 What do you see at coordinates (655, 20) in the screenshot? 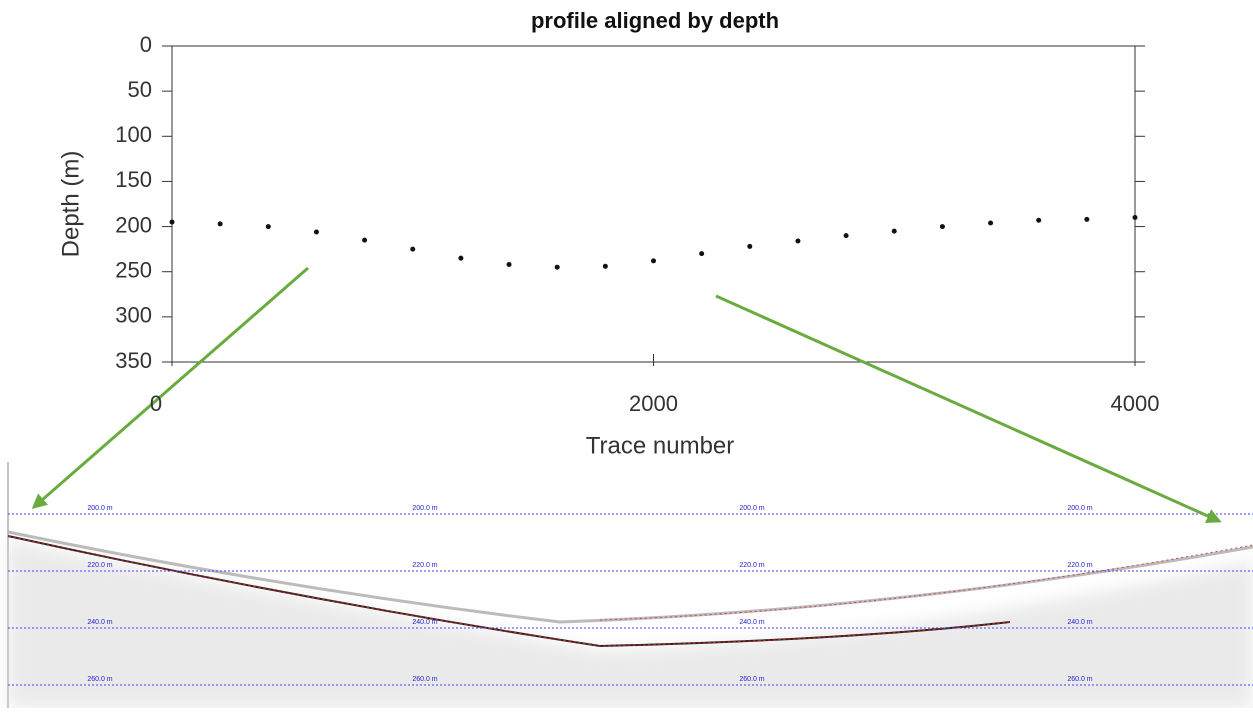
I see `chart-title: profile aligned by depth` at bounding box center [655, 20].